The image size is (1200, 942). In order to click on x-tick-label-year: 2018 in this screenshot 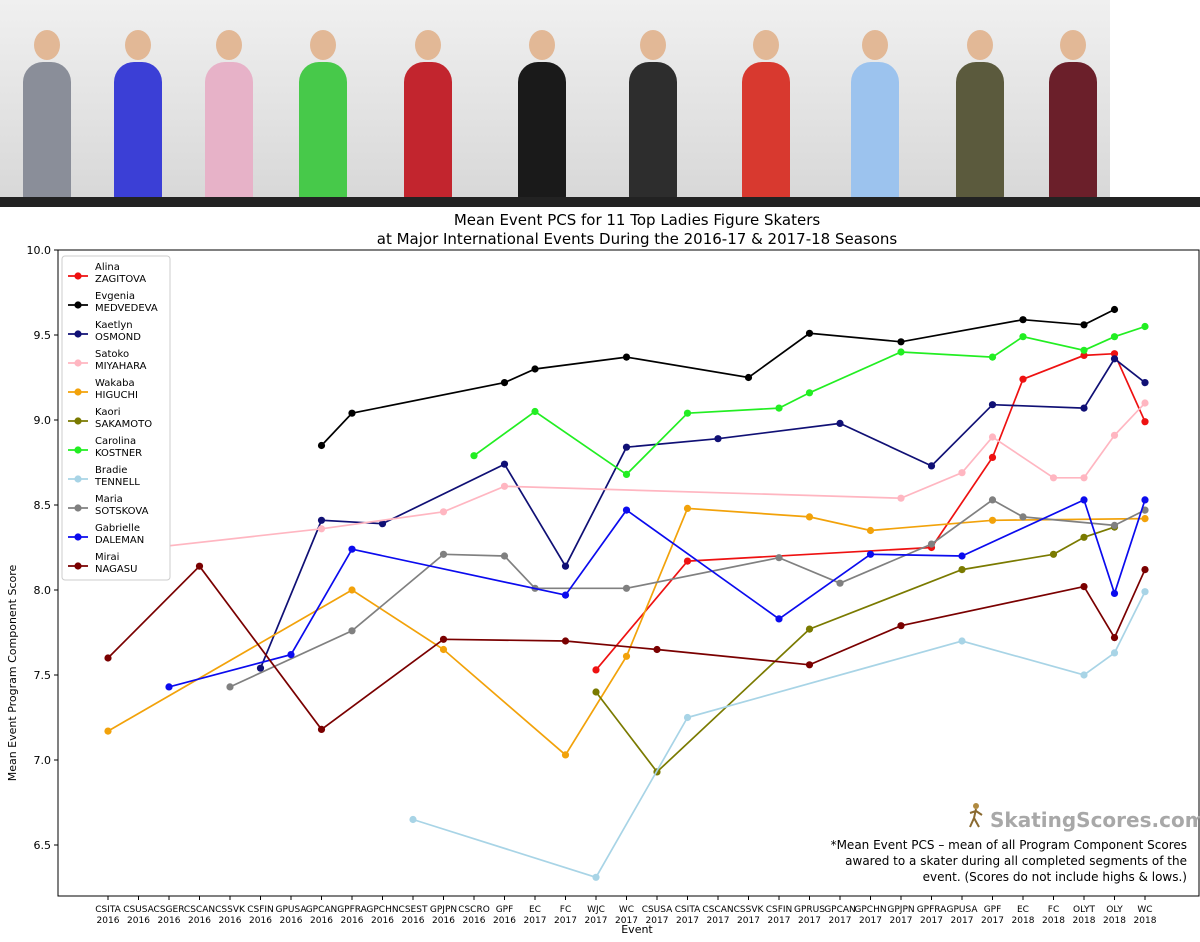, I will do `click(1053, 921)`.